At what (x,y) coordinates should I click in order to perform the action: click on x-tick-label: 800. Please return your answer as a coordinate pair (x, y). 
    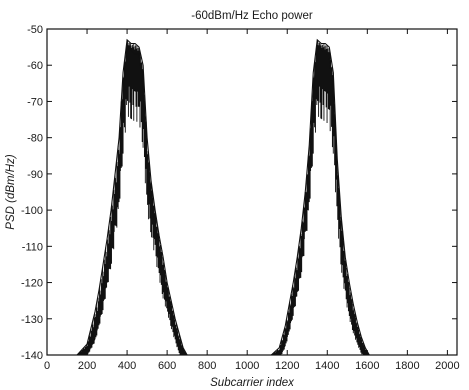
    Looking at the image, I should click on (207, 366).